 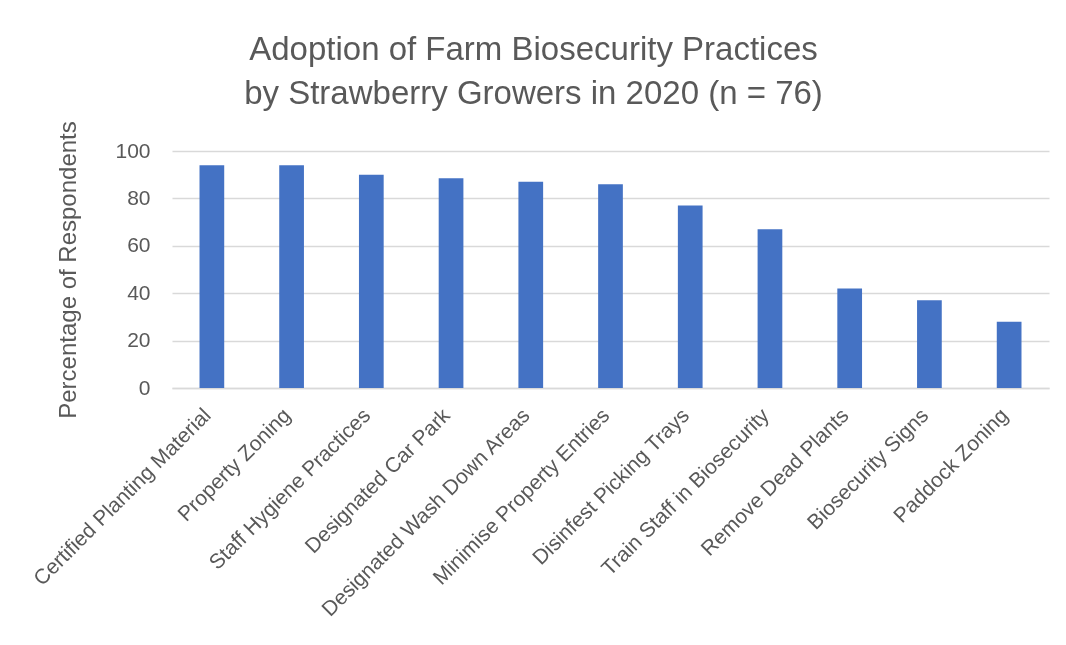 I want to click on y-axis-title: Percentage of Respondents, so click(x=68, y=270).